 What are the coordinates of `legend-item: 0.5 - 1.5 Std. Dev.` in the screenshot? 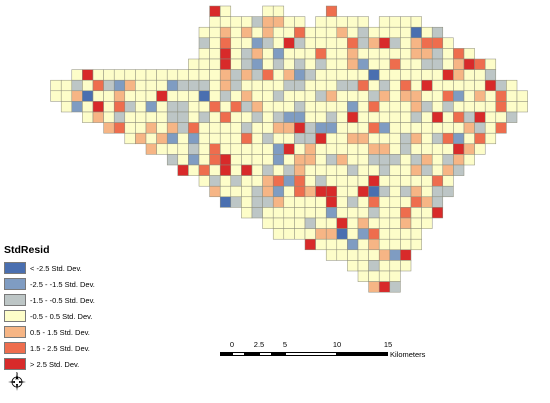 It's located at (64, 332).